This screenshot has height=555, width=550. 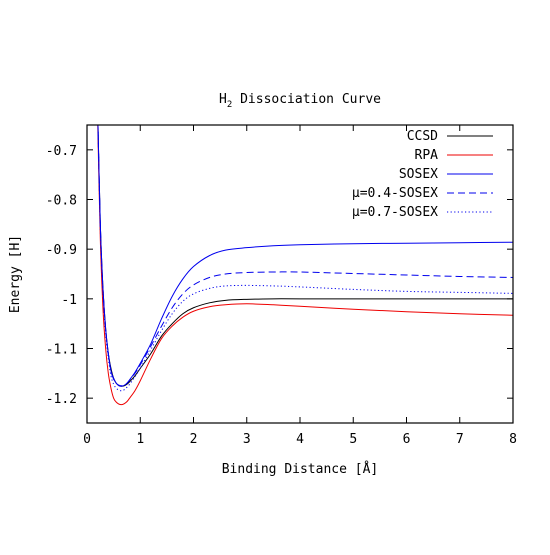 What do you see at coordinates (87, 439) in the screenshot?
I see `x-tick-label: 0` at bounding box center [87, 439].